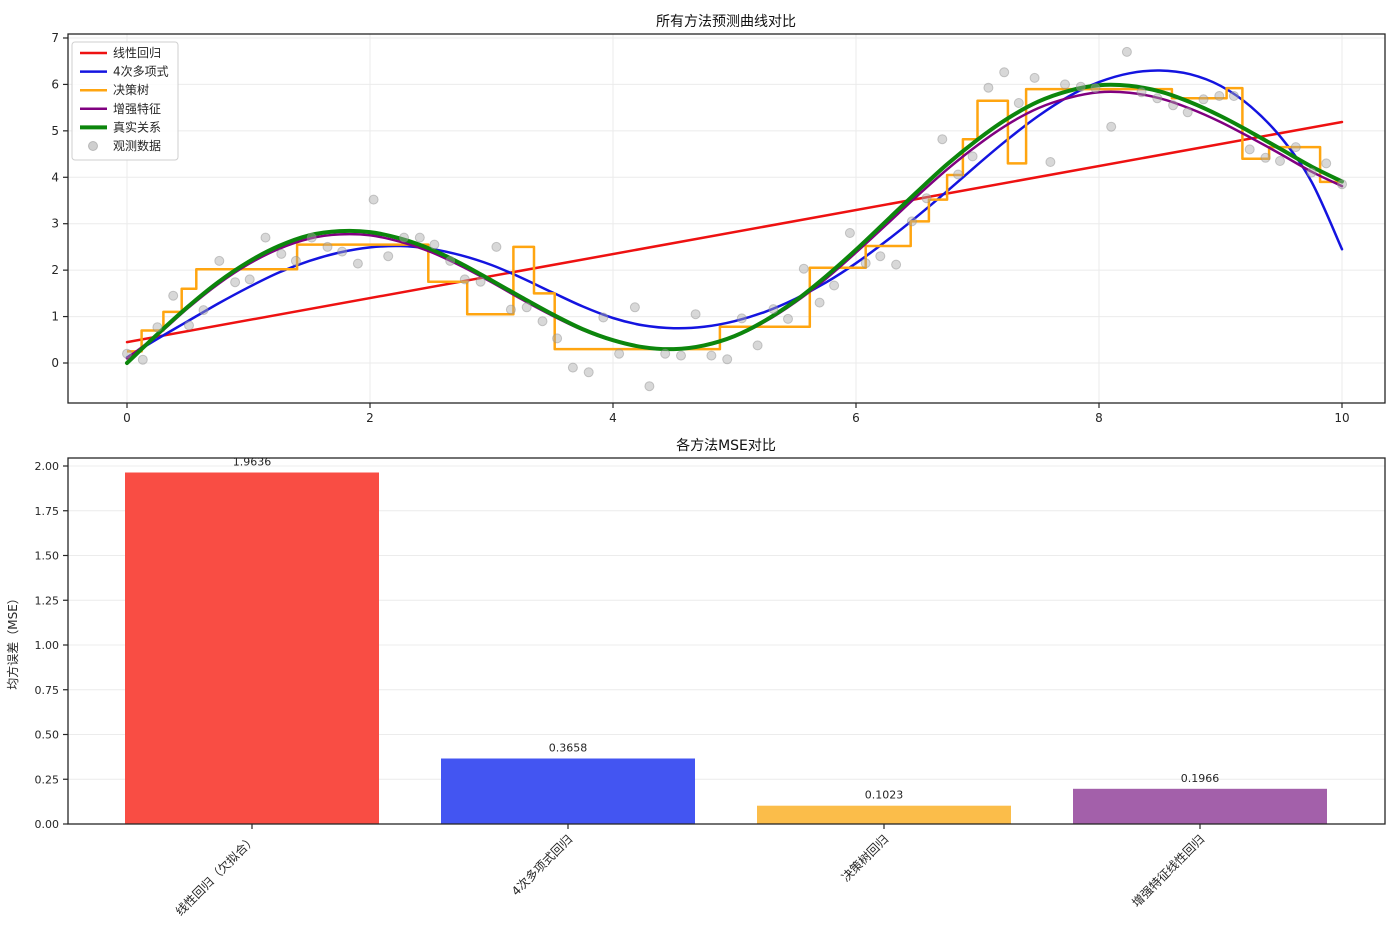 This screenshot has width=1400, height=933. I want to click on legend-label: 真实关系, so click(137, 126).